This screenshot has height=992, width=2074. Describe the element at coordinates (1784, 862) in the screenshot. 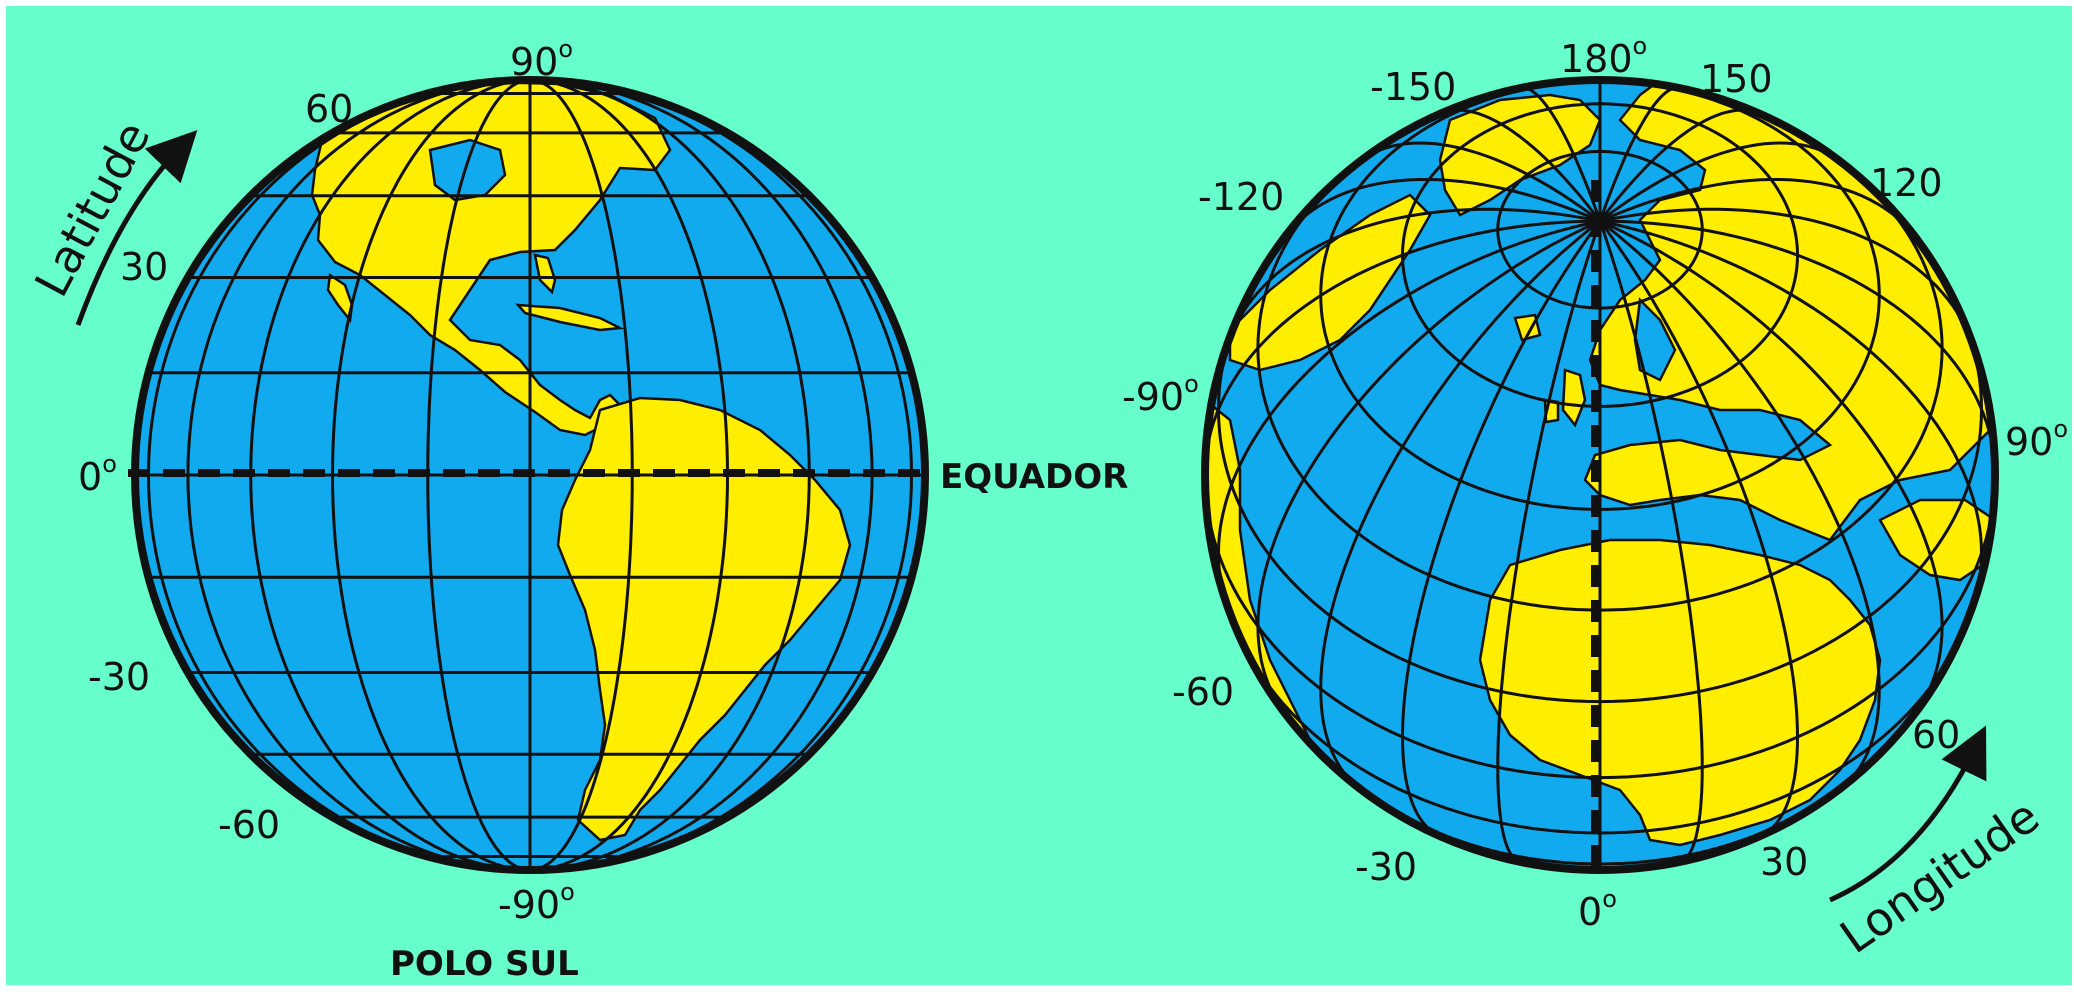

I see `lon-label-30: 30` at that location.